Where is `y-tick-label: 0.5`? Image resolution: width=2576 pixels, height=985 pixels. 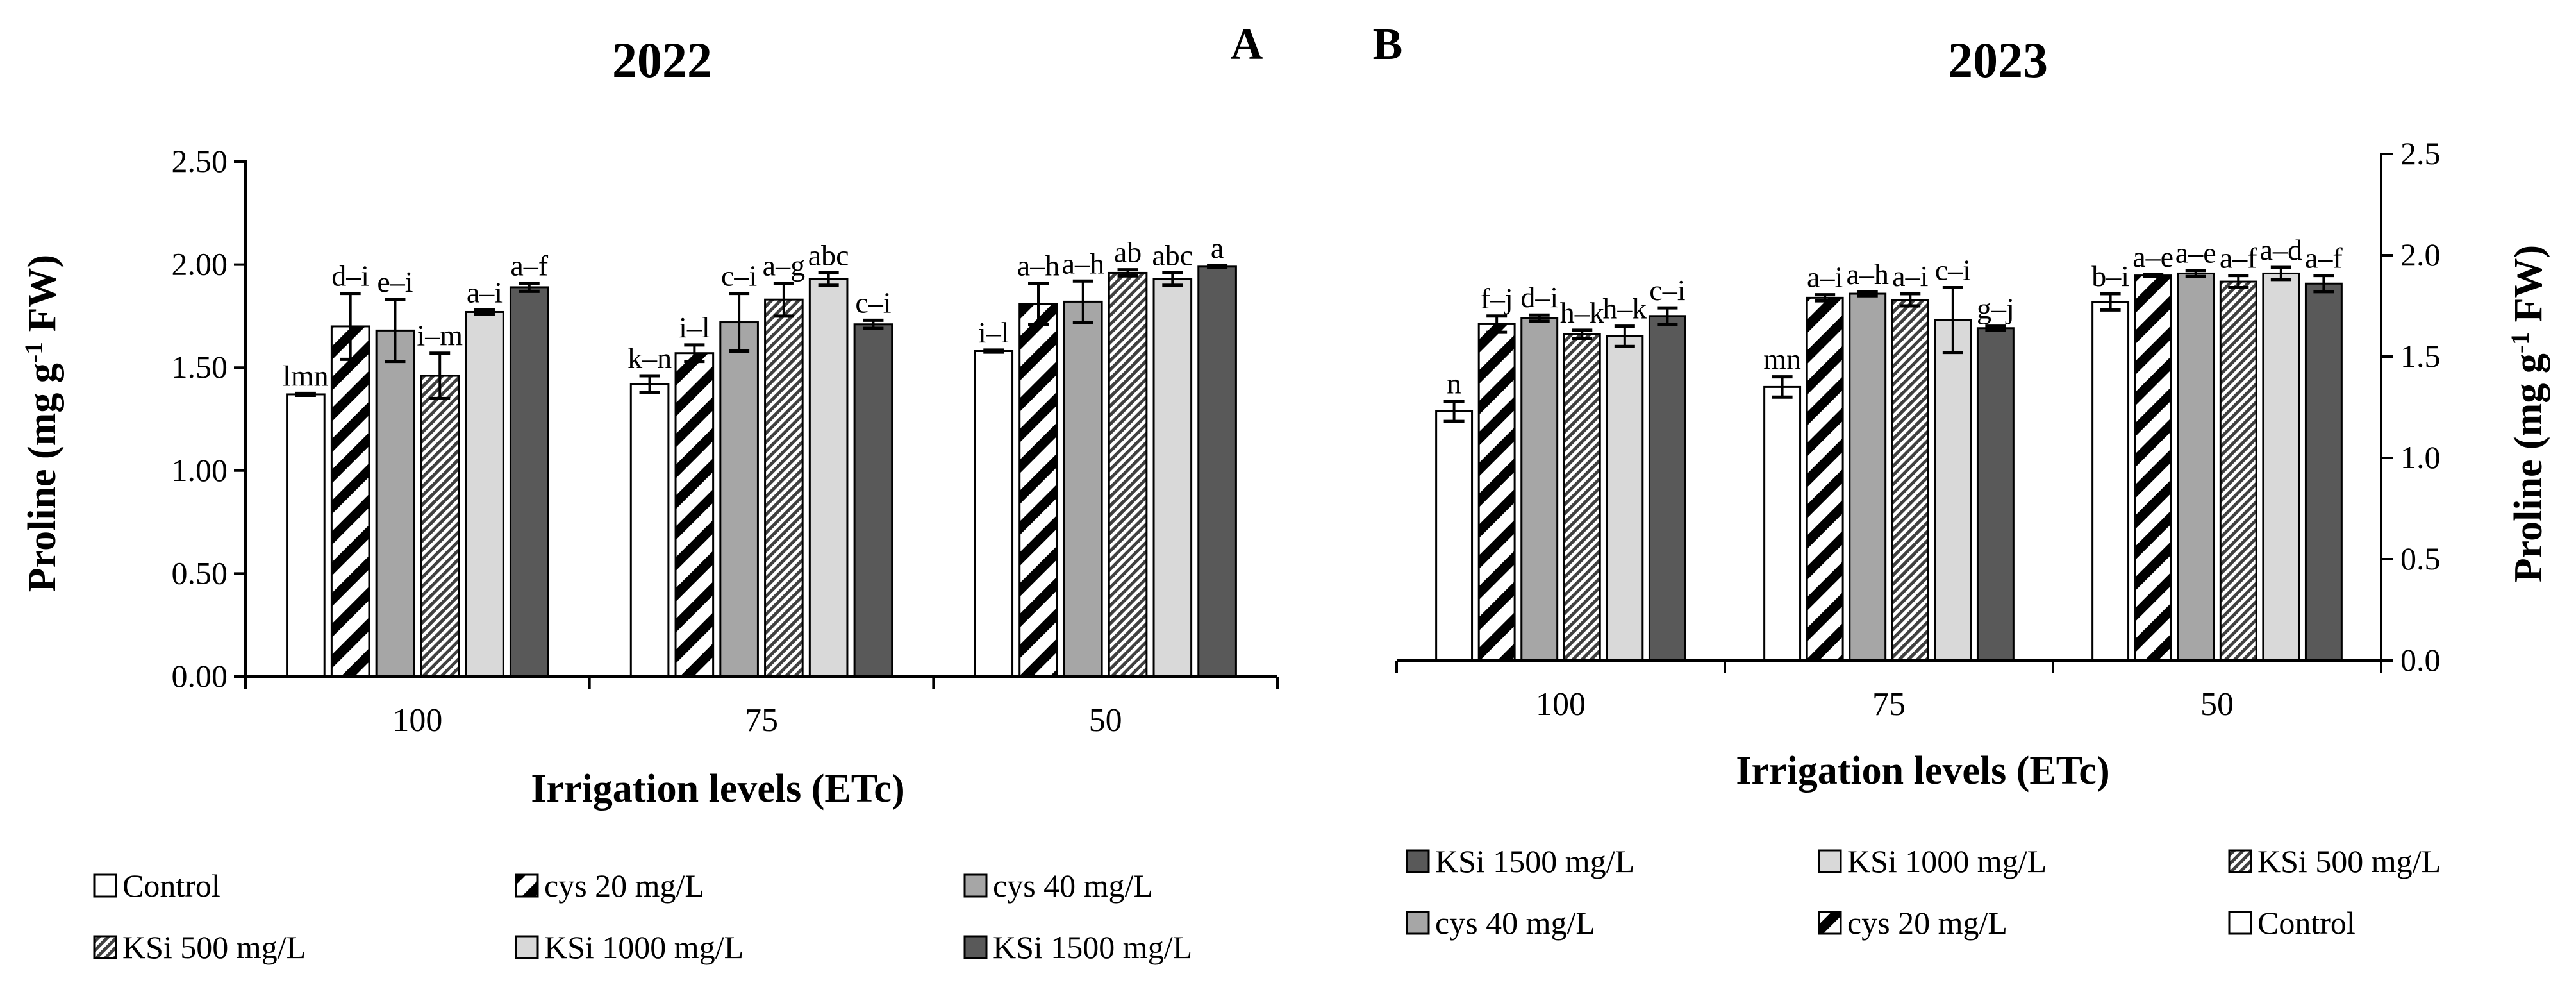 y-tick-label: 0.5 is located at coordinates (2420, 559).